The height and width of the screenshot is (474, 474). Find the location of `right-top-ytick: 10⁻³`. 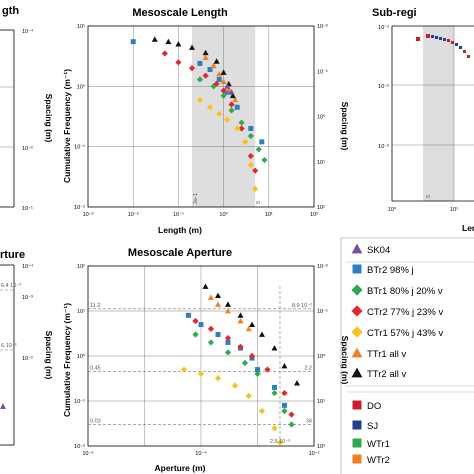

right-top-ytick: 10⁻³ is located at coordinates (383, 147).